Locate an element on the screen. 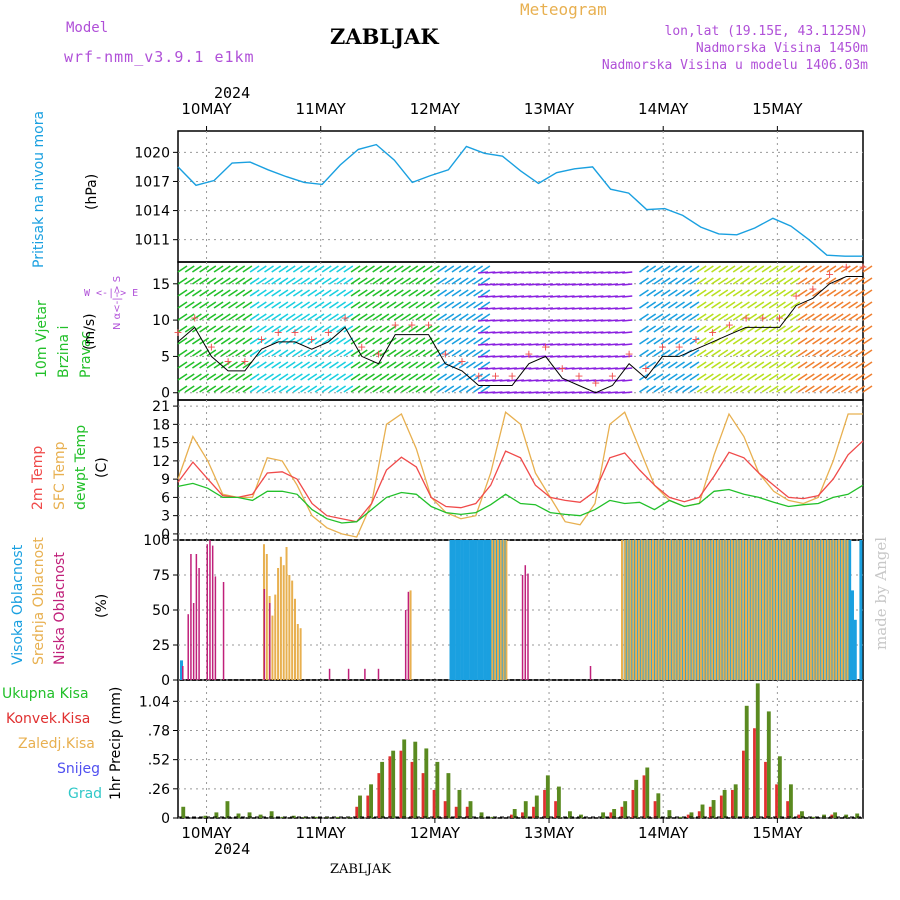 Image resolution: width=900 pixels, height=900 pixels. dewpt-ylabel: dewpt Temp is located at coordinates (81, 467).